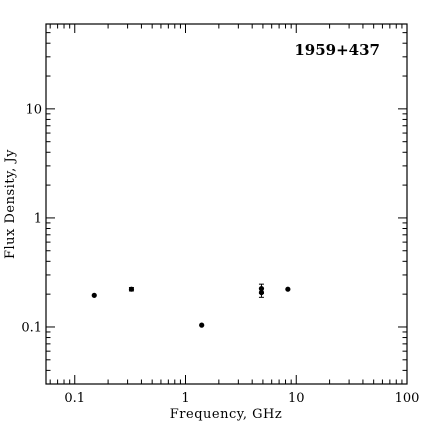 This screenshot has height=431, width=431. I want to click on chart-title: 1959+437, so click(337, 50).